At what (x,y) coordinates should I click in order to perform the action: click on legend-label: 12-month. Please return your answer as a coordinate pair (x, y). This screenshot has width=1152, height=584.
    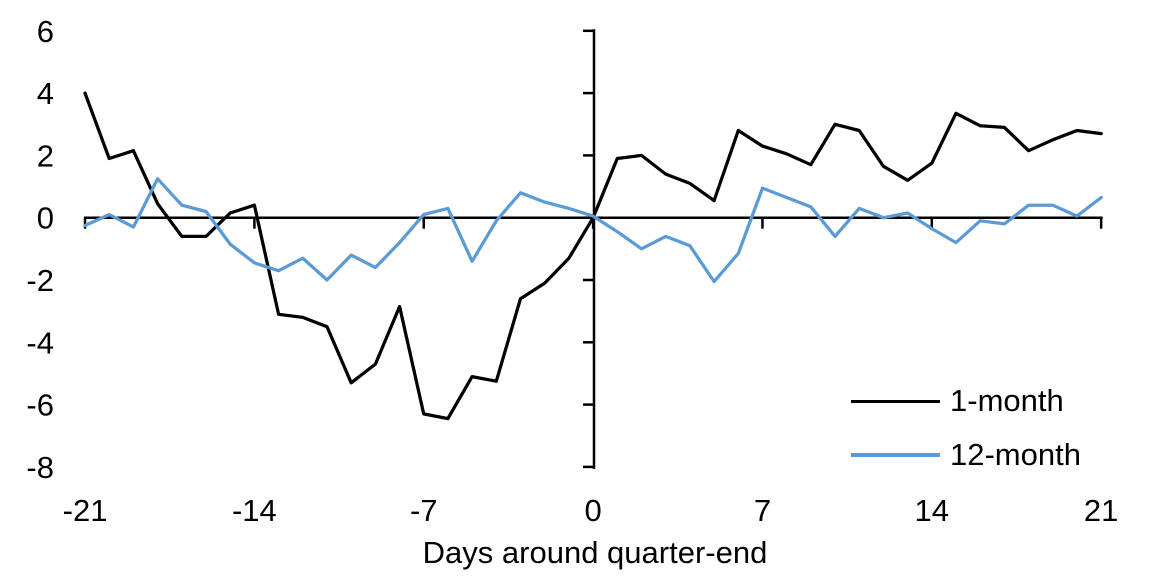
    Looking at the image, I should click on (1015, 454).